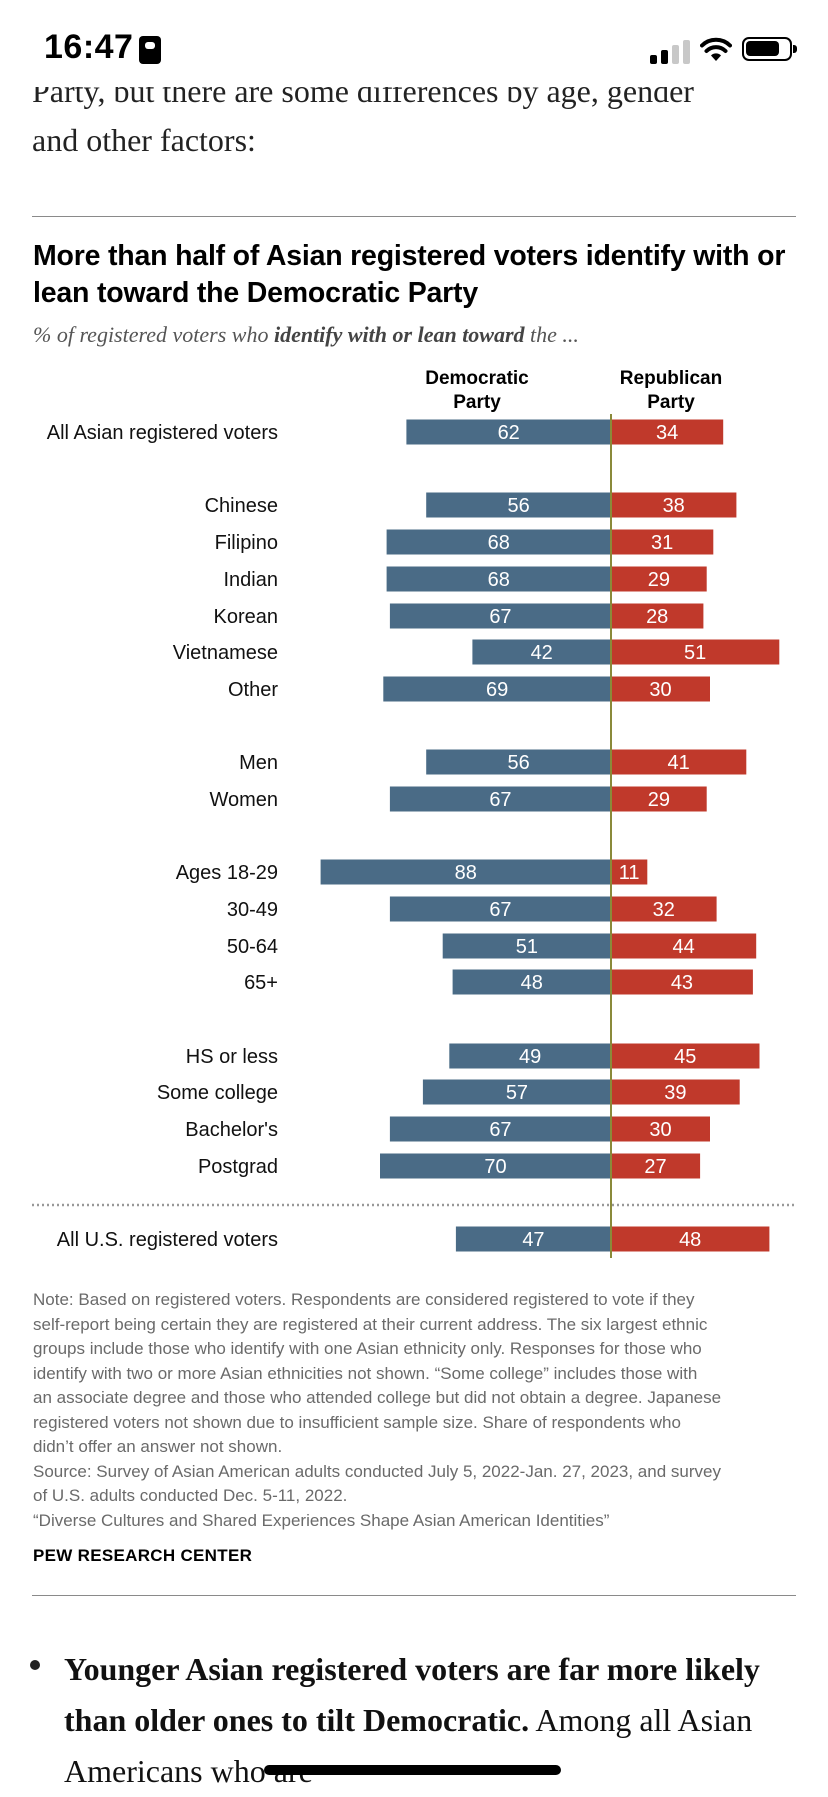 Image resolution: width=828 pixels, height=1797 pixels. What do you see at coordinates (412, 1770) in the screenshot?
I see `home-indicator` at bounding box center [412, 1770].